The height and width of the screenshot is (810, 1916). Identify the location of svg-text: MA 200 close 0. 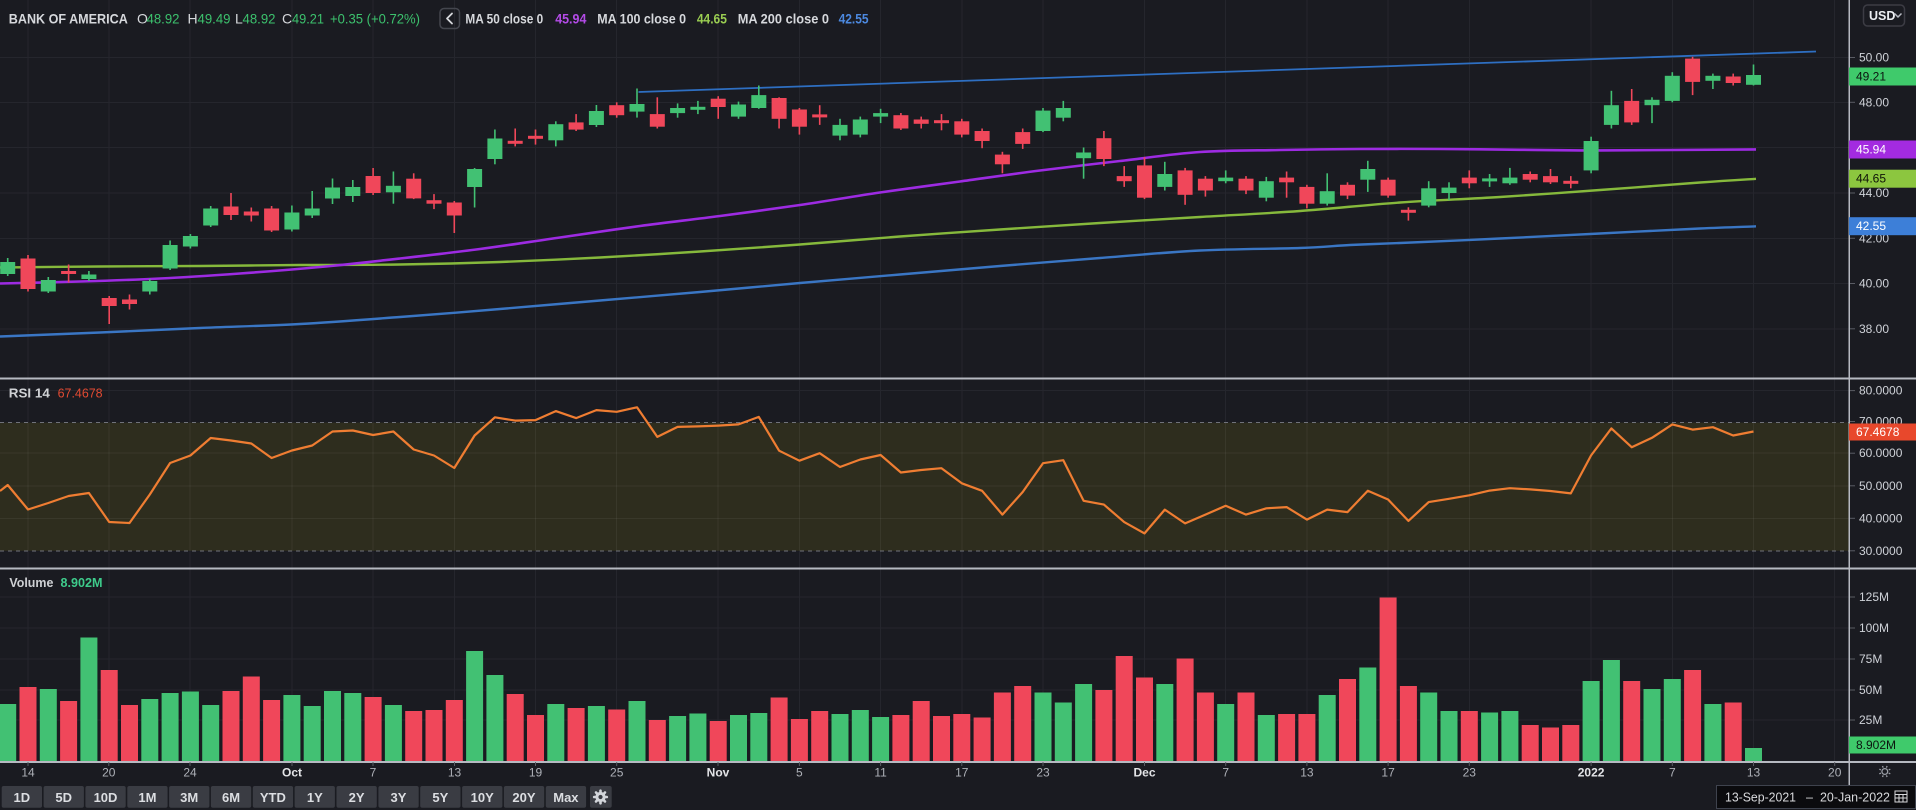
(783, 19).